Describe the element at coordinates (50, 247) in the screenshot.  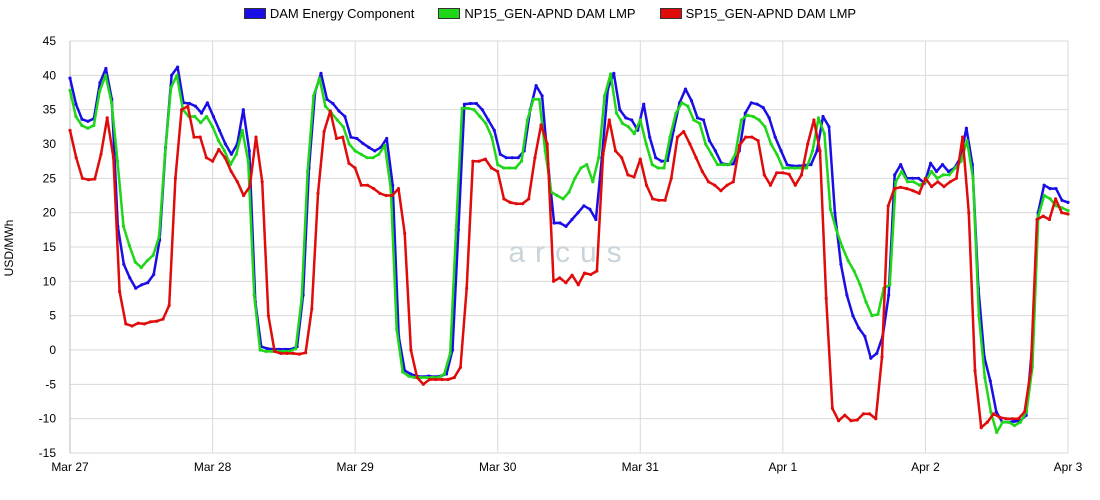
I see `y-tick-label: 15` at that location.